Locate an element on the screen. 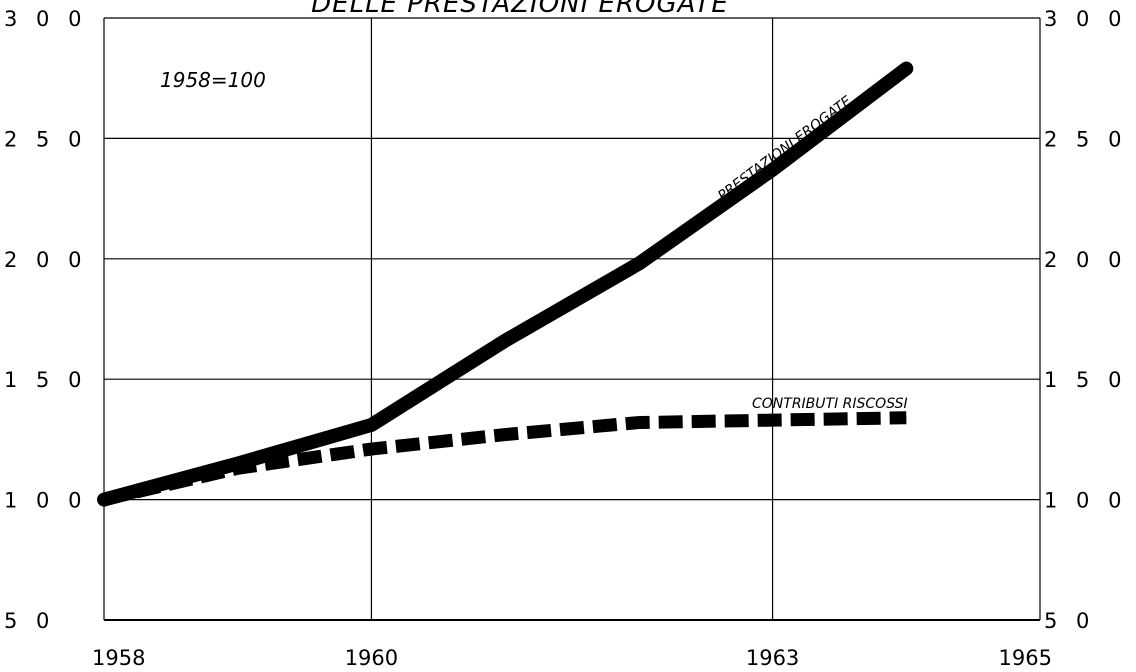 This screenshot has height=672, width=1136. y-tick-left-300: 3 0 0 is located at coordinates (45, 19).